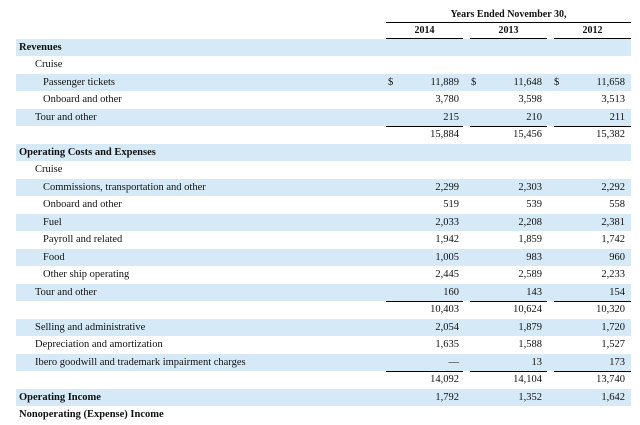 The image size is (640, 425). Describe the element at coordinates (617, 257) in the screenshot. I see `value-cell-2012: 960` at that location.